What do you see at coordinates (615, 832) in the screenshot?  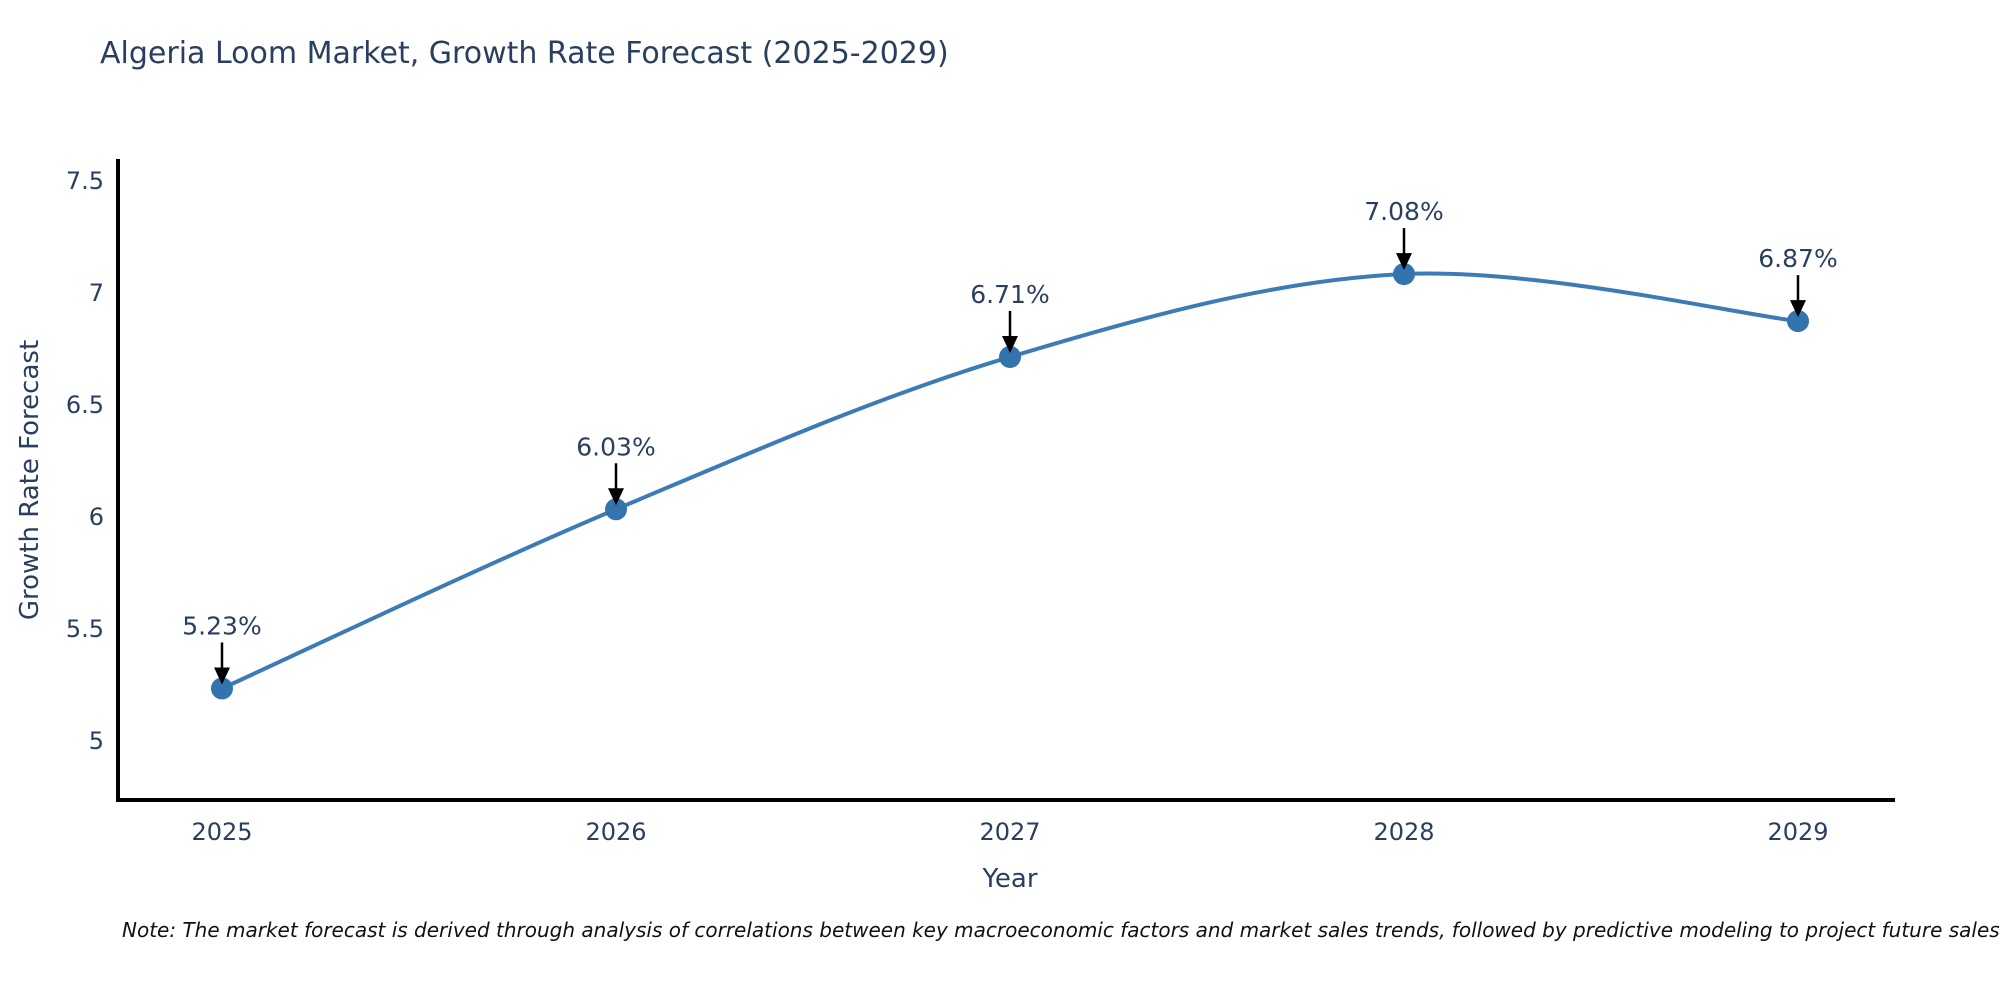 I see `x-tick-label: 2026` at bounding box center [615, 832].